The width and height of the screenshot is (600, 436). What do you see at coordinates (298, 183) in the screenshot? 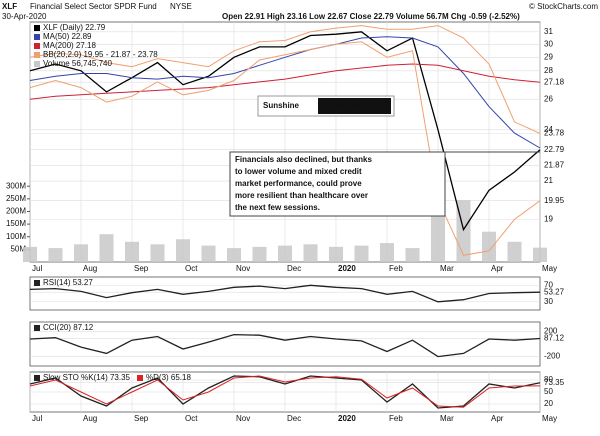
I see `annotation-line: market performance, could prove` at bounding box center [298, 183].